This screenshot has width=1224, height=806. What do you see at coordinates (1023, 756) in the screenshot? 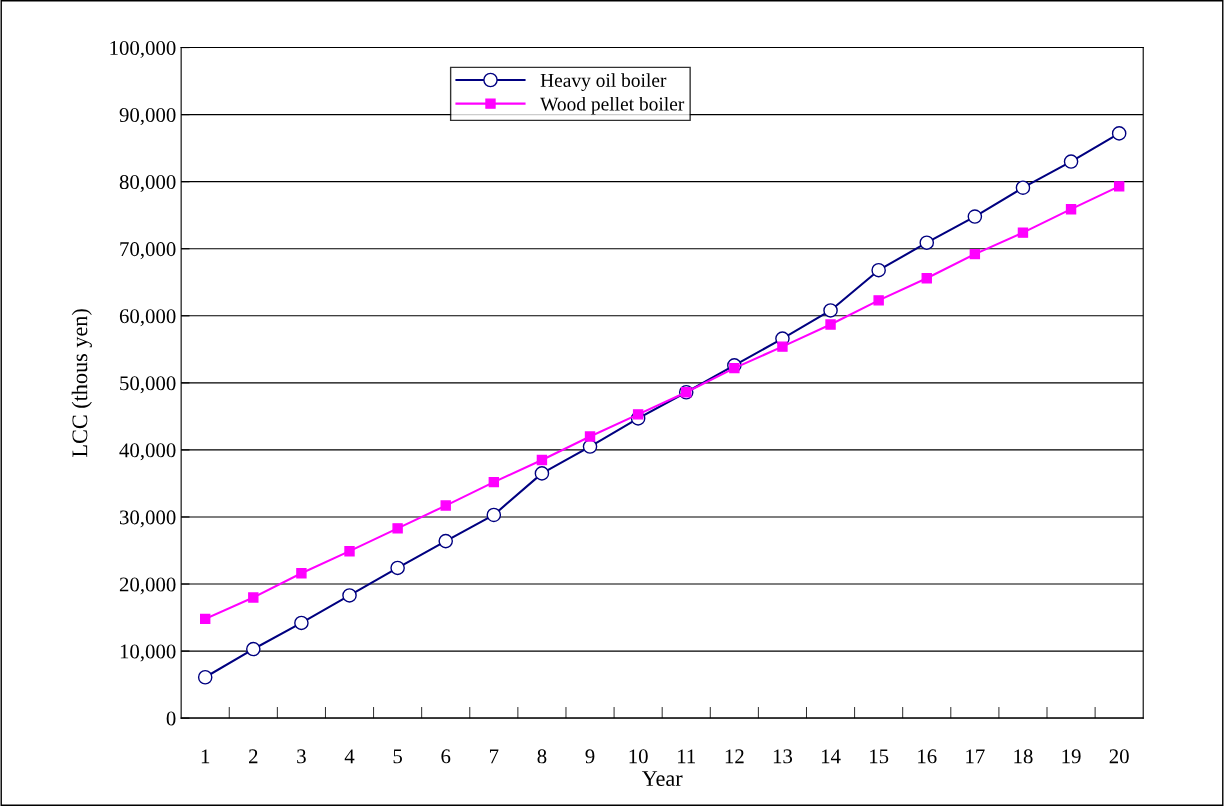
I see `x-tick-label: 18` at bounding box center [1023, 756].